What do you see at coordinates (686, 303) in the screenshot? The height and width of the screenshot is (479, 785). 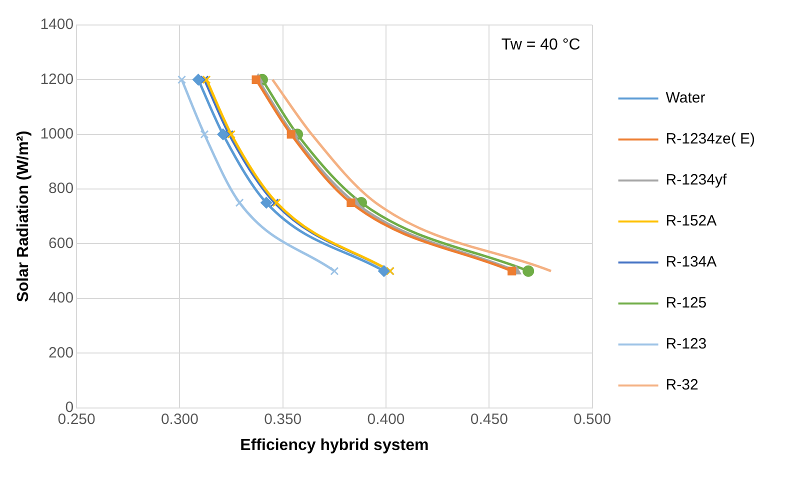 I see `legend-label: R-125` at bounding box center [686, 303].